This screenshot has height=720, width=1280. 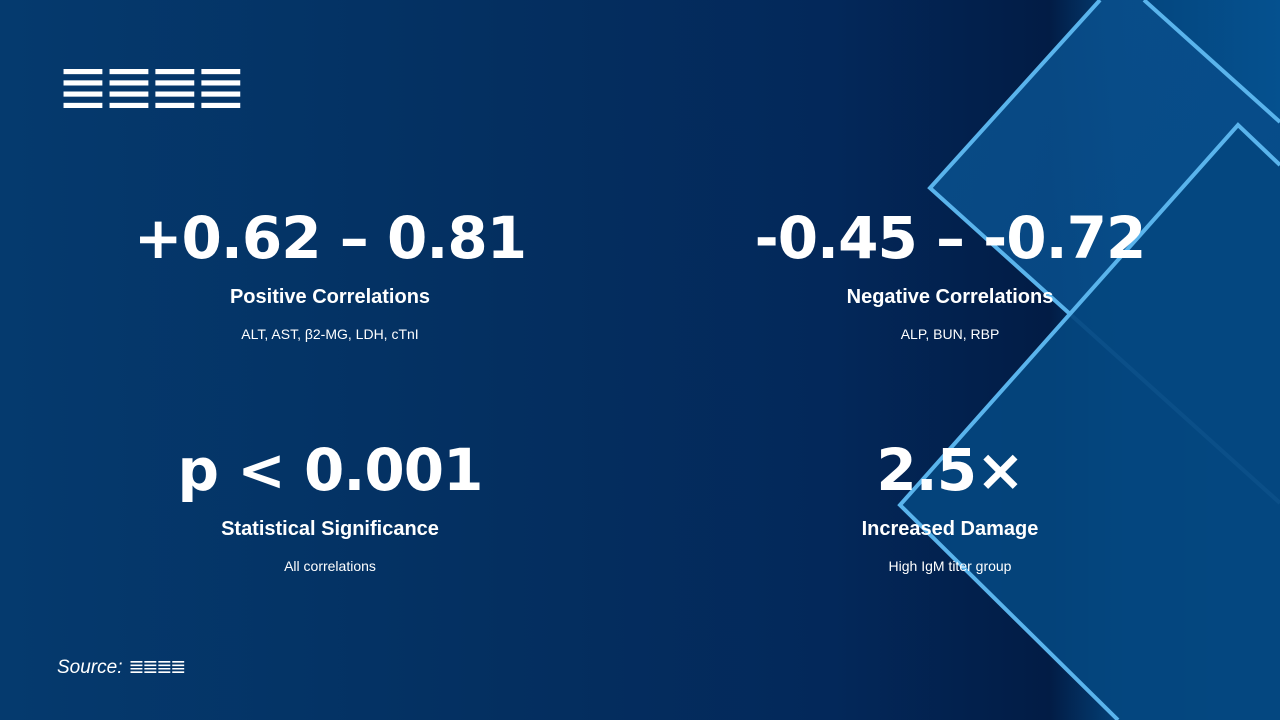 What do you see at coordinates (330, 238) in the screenshot?
I see `stat-value: +0.62 – 0.81` at bounding box center [330, 238].